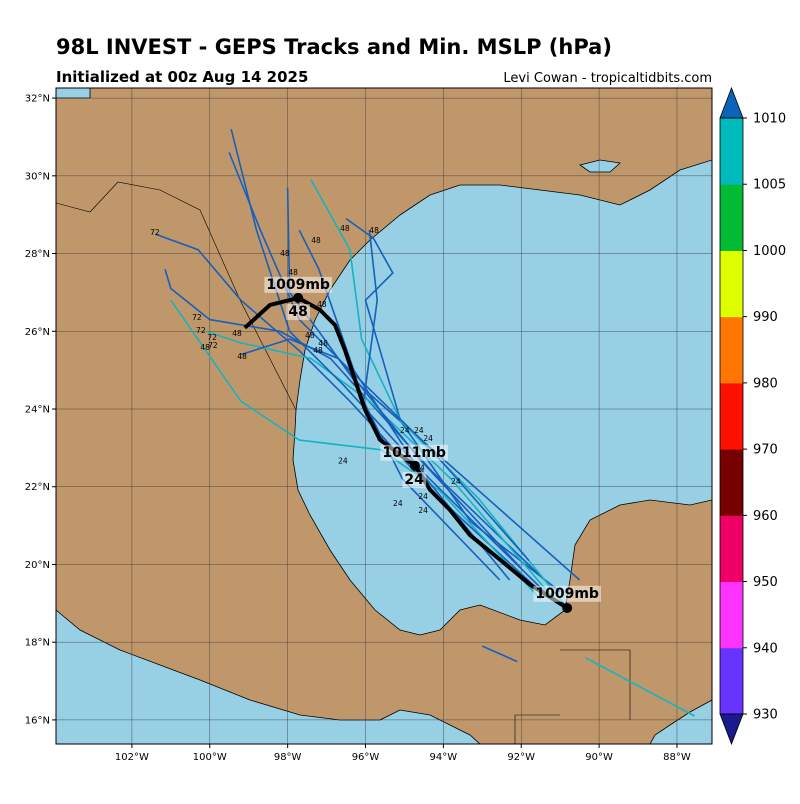  What do you see at coordinates (521, 757) in the screenshot?
I see `x-tick-label: 92°W` at bounding box center [521, 757].